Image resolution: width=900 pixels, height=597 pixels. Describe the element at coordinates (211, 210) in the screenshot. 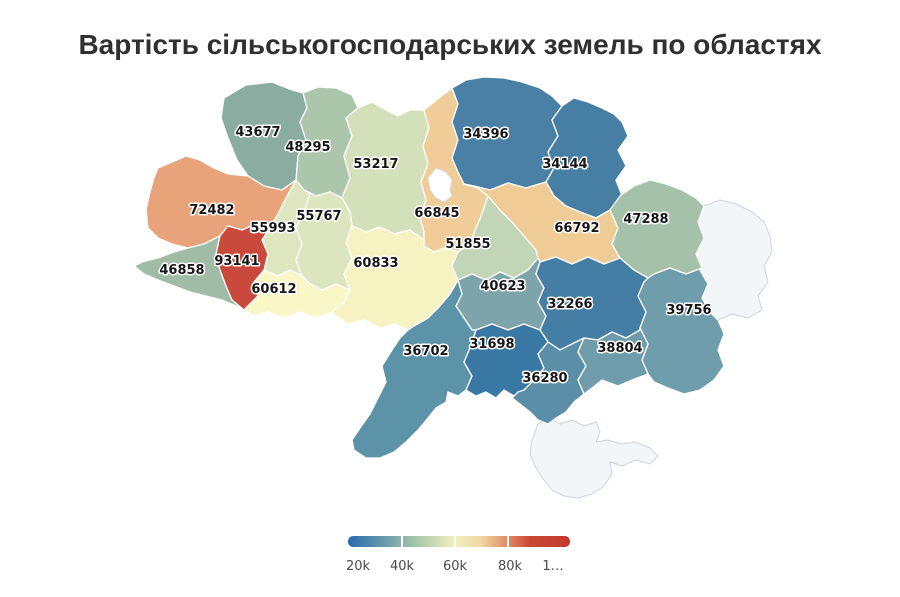

I see `value-label-lviv: 72482` at that location.